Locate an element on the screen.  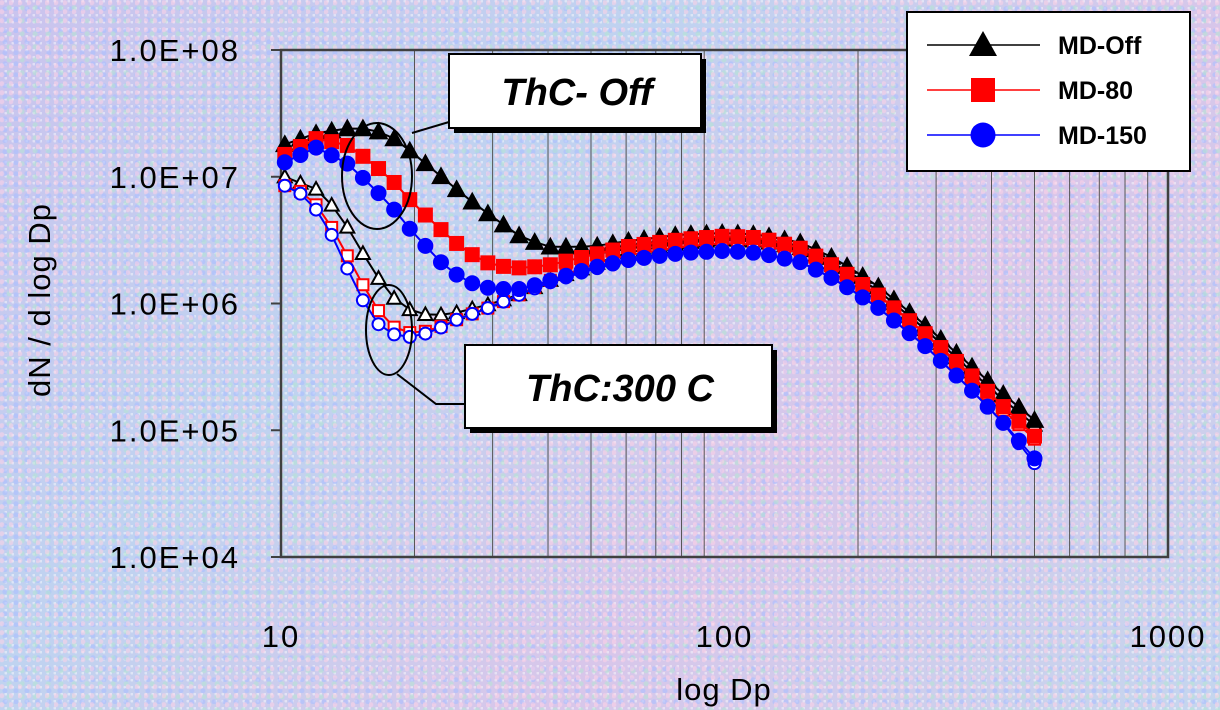
legend: MD-Off MD-80 MD-150 is located at coordinates (1048, 91).